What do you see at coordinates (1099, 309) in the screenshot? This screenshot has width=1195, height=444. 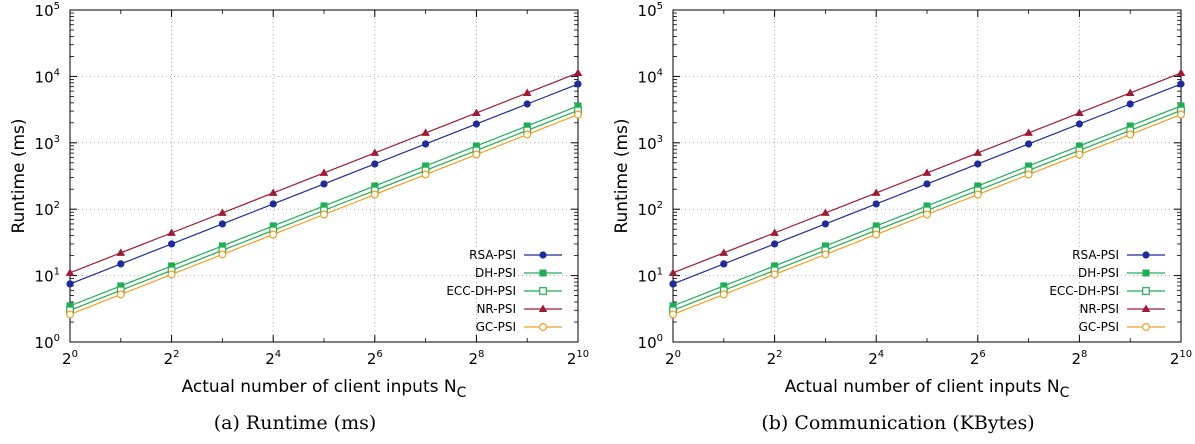 I see `legend-label: NR-PSI` at bounding box center [1099, 309].